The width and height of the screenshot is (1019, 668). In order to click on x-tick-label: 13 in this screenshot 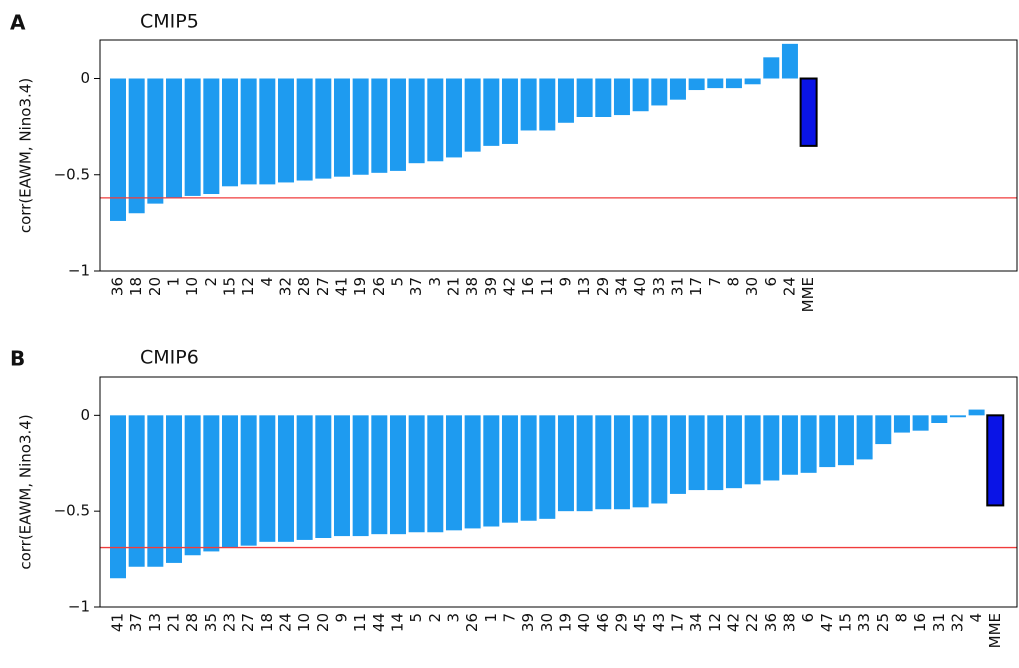, I will do `click(155, 622)`.